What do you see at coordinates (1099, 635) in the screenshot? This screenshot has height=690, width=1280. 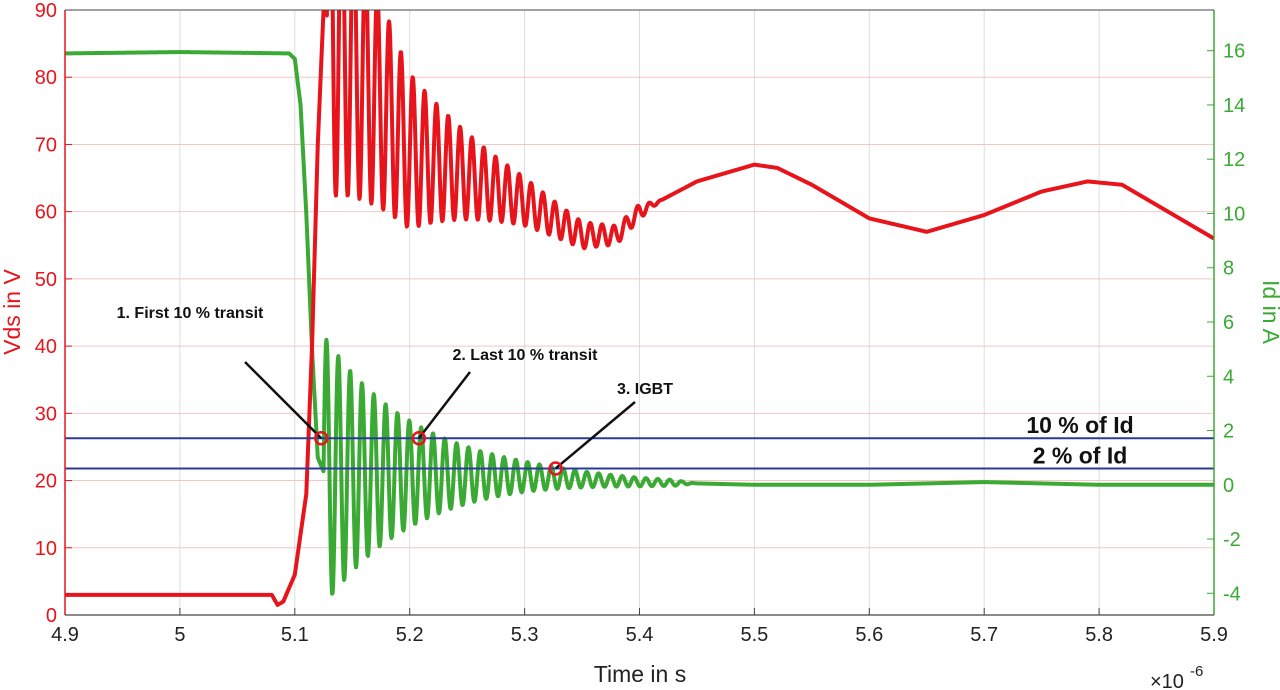 I see `x-tick-label: 5.8` at bounding box center [1099, 635].